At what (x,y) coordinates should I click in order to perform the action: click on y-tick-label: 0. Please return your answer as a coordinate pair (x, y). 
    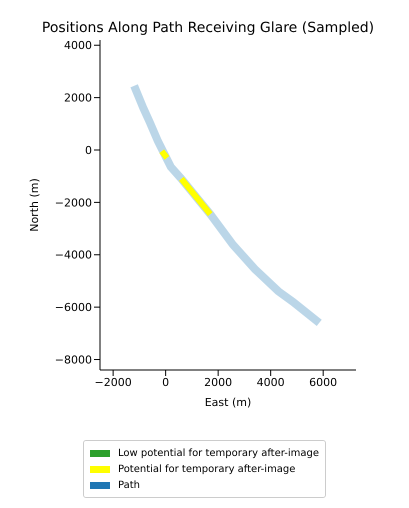
    Looking at the image, I should click on (88, 150).